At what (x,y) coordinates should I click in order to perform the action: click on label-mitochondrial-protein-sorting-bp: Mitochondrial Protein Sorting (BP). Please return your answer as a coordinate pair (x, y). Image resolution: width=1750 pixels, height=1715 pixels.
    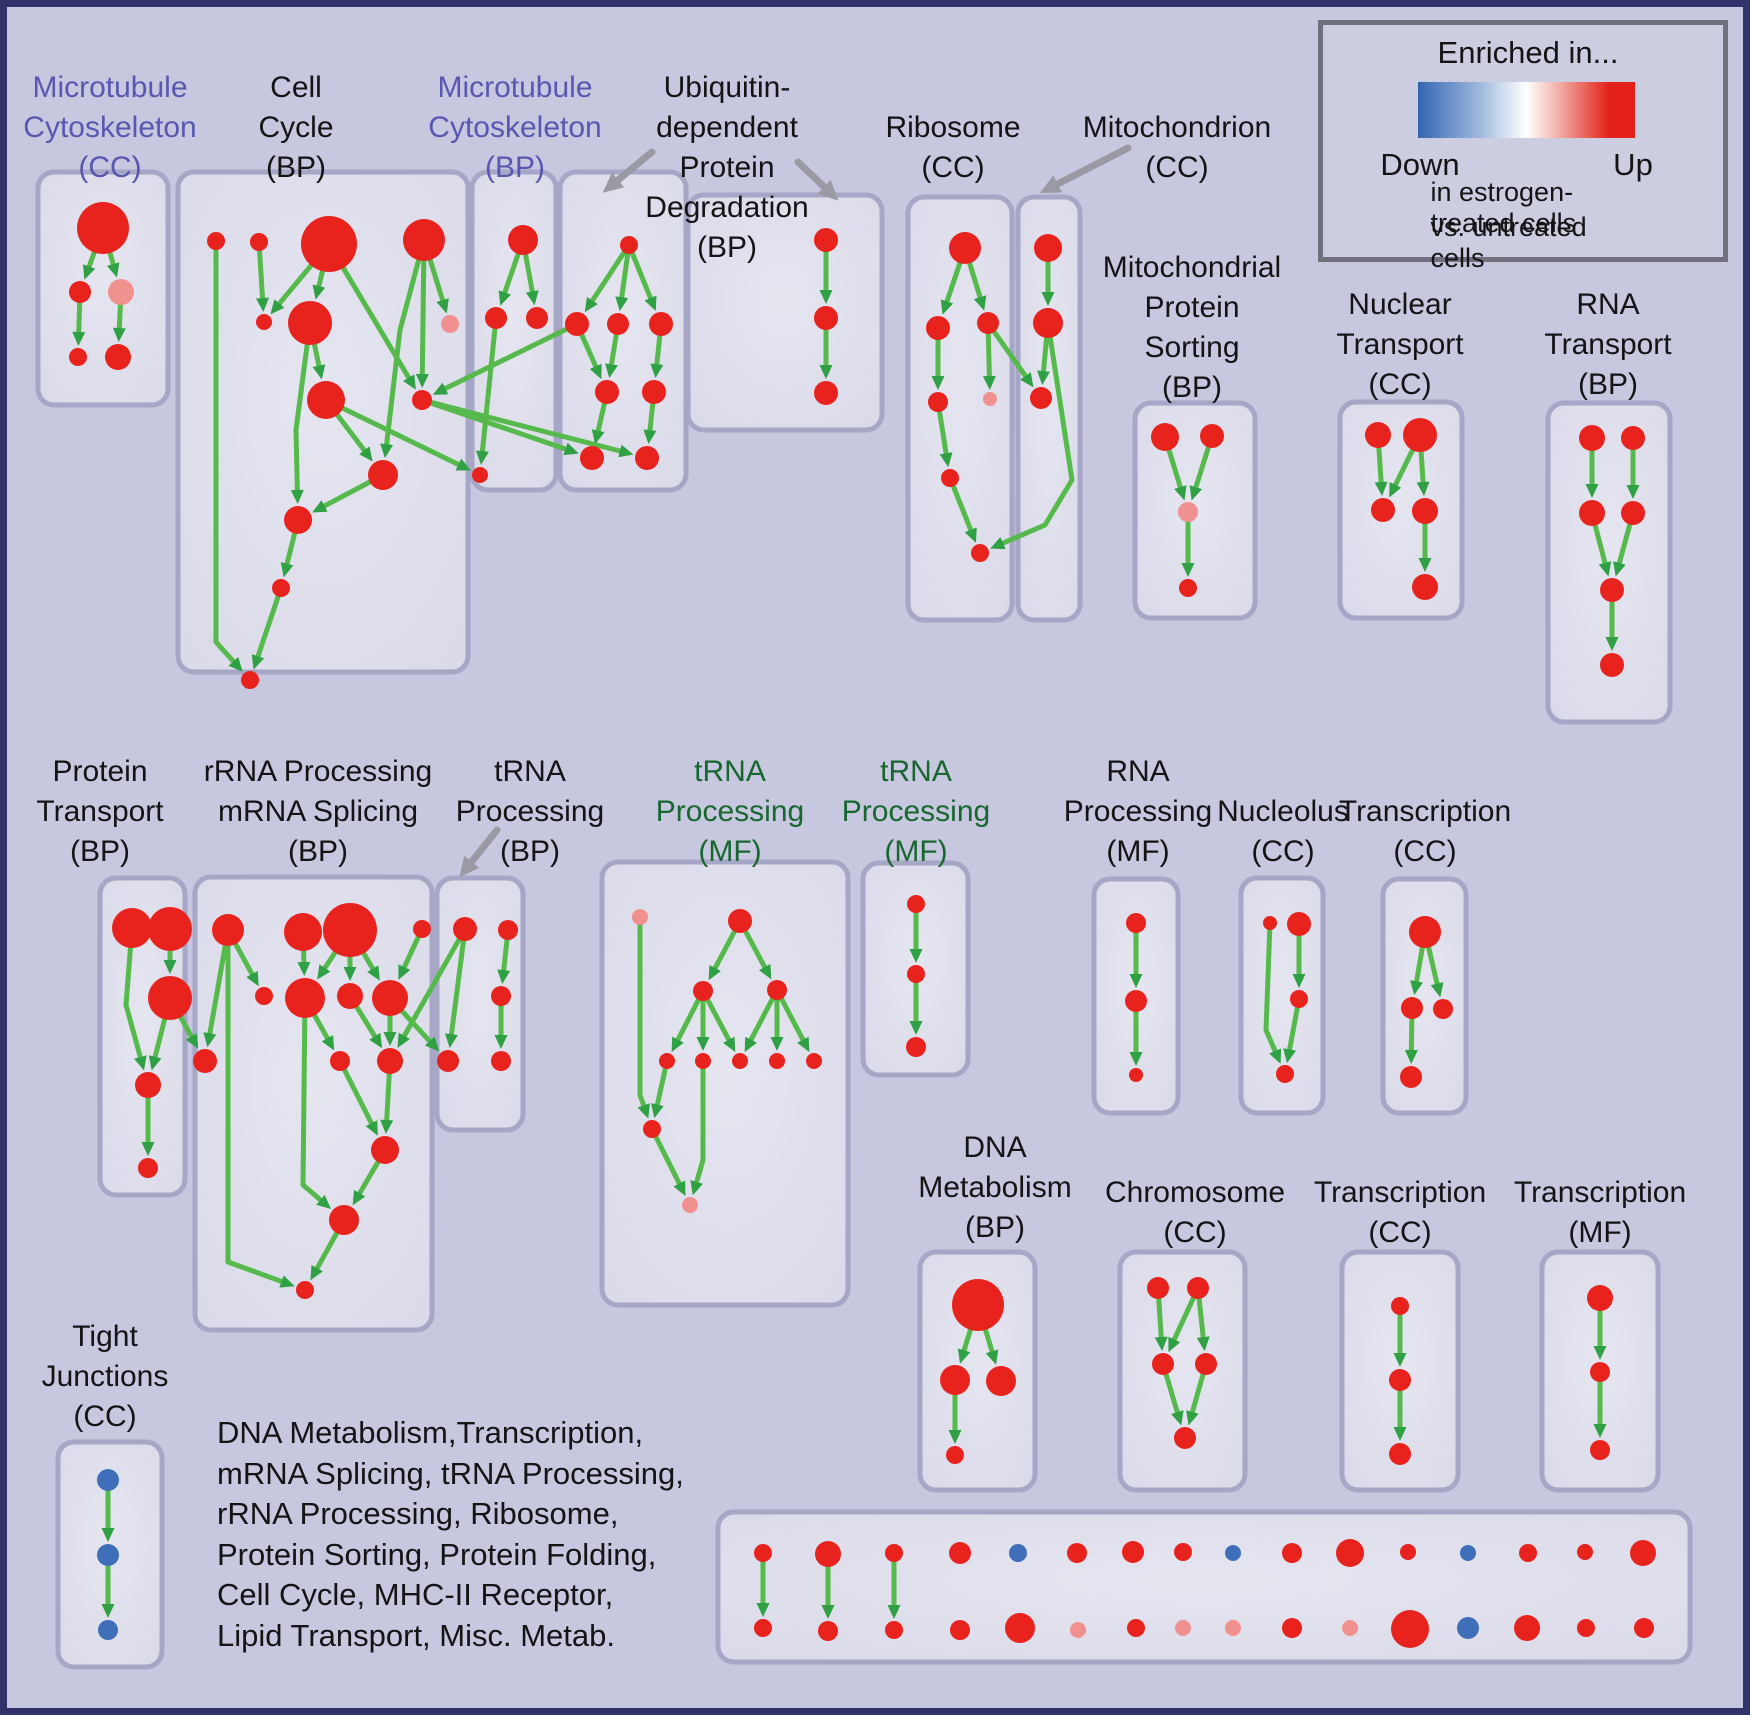
    Looking at the image, I should click on (1192, 328).